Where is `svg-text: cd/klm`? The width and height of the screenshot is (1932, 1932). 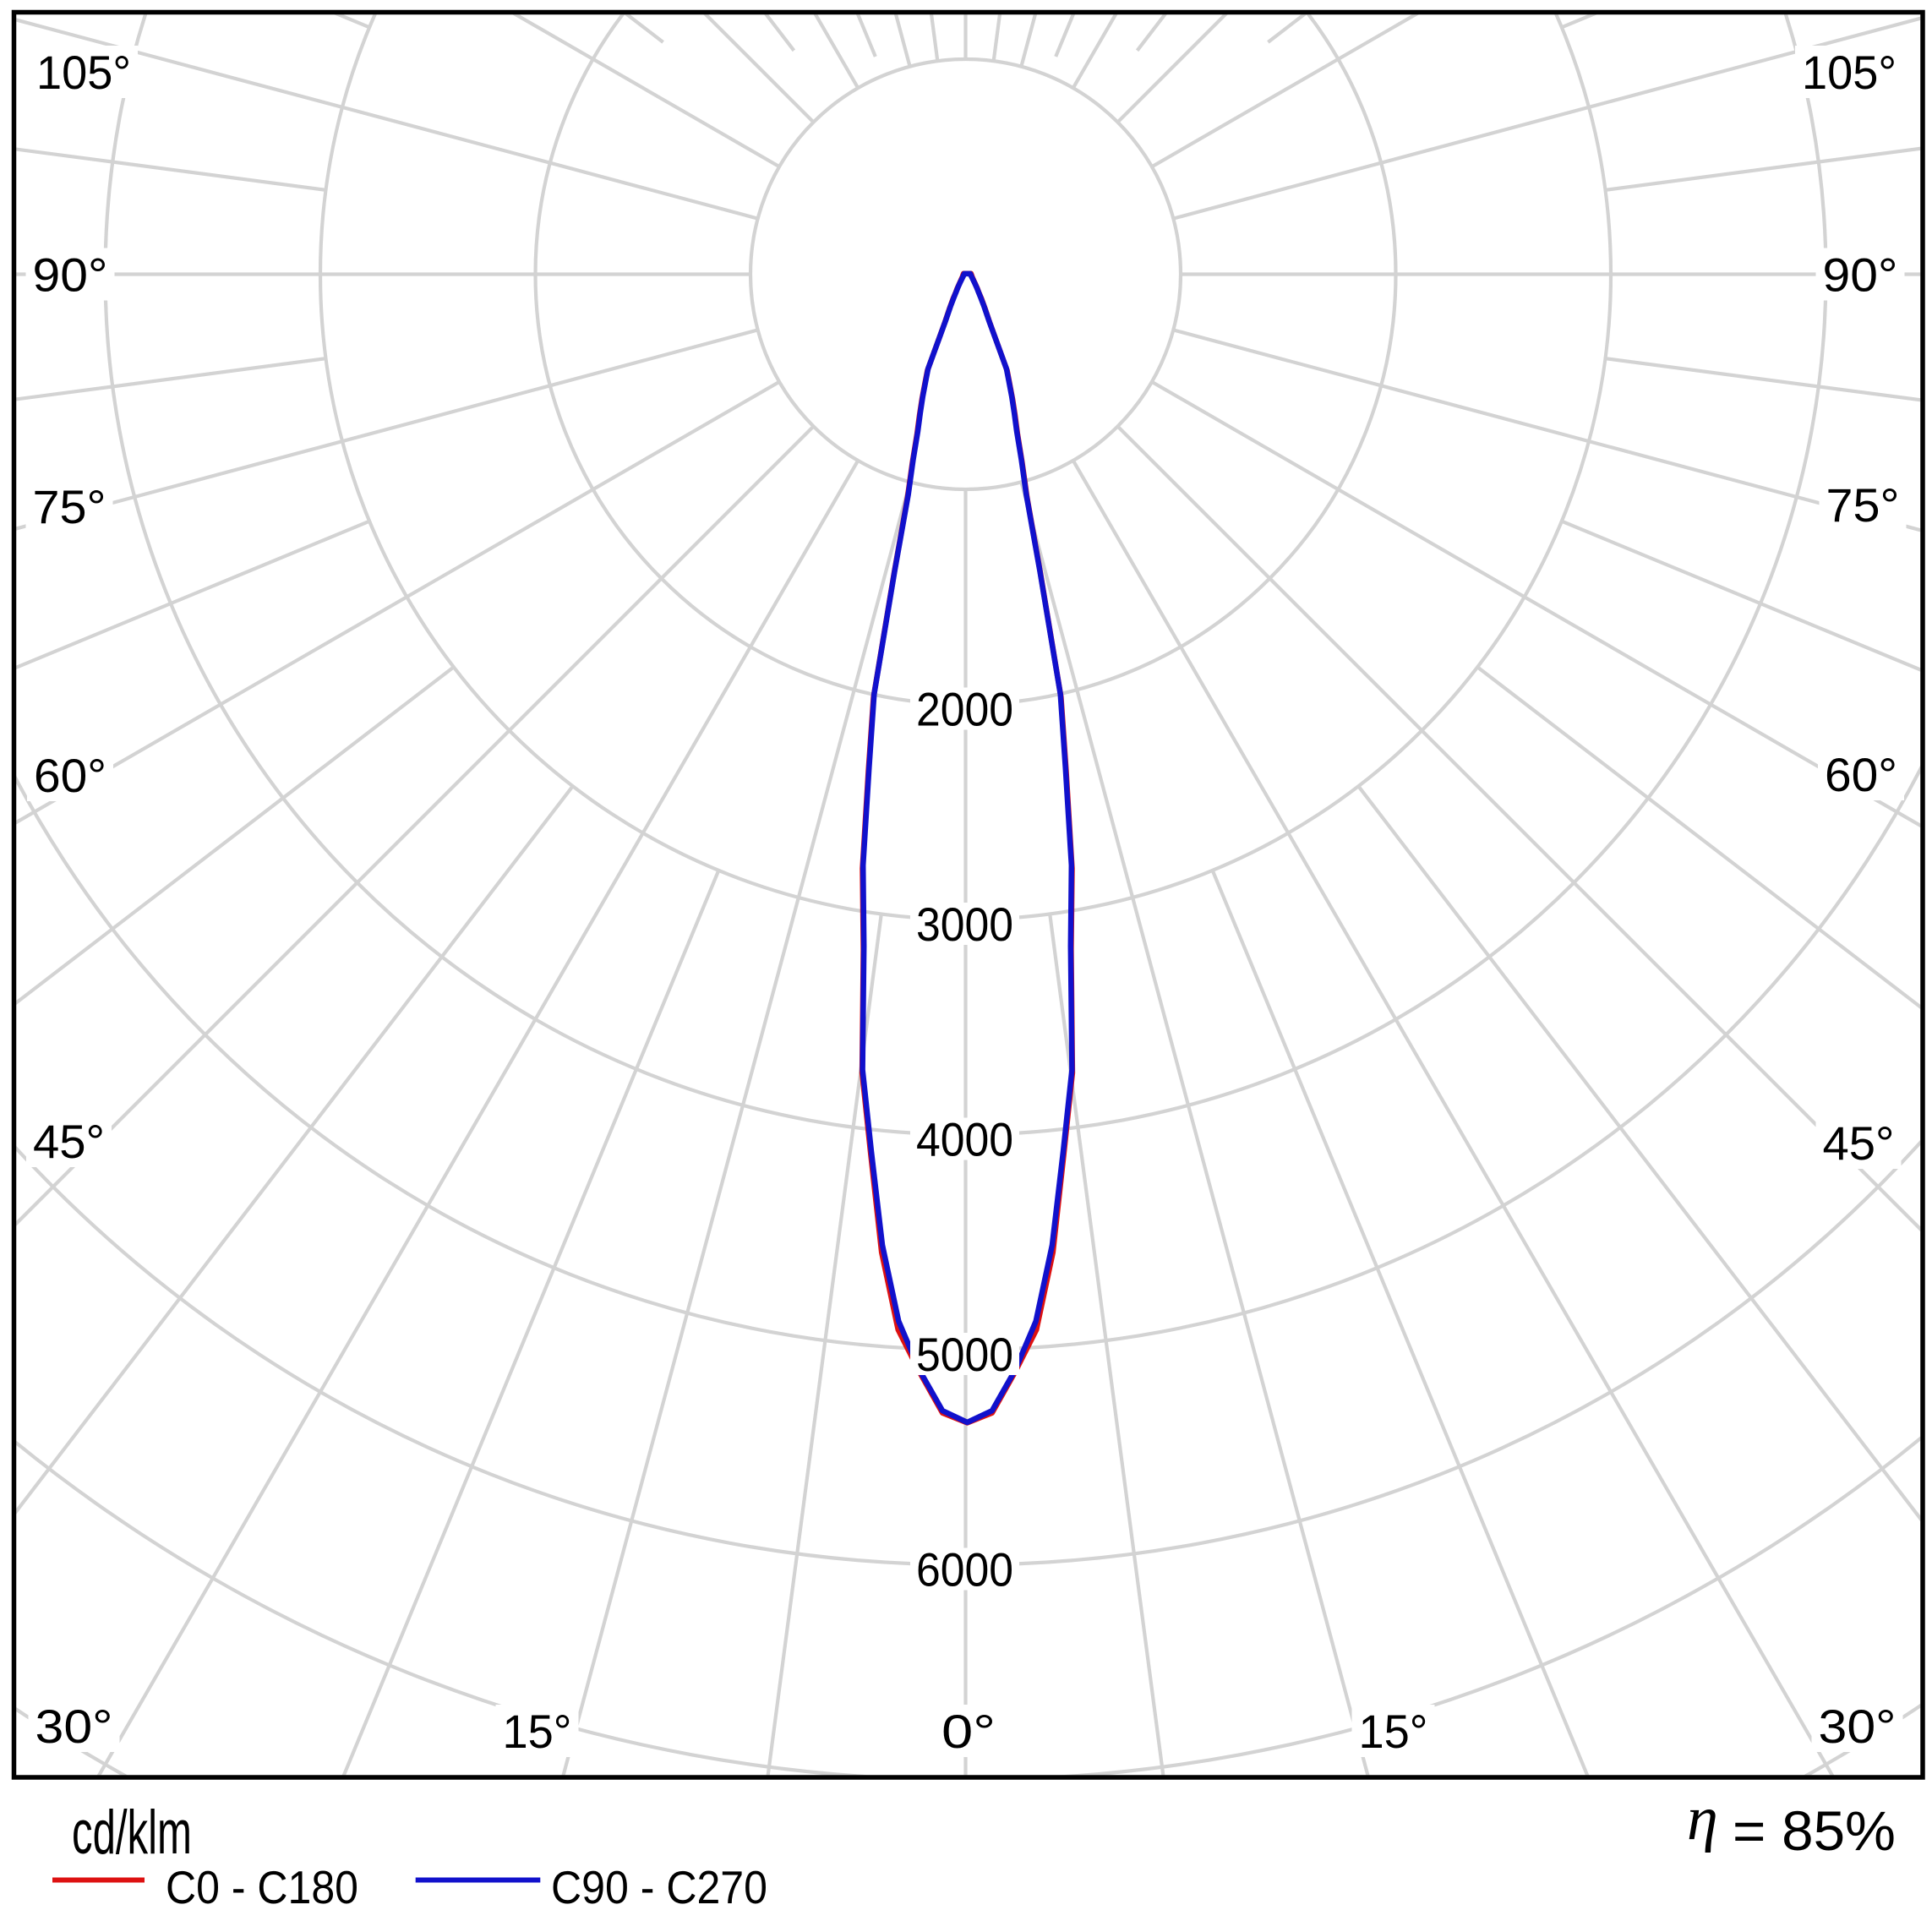 svg-text: cd/klm is located at coordinates (132, 1833).